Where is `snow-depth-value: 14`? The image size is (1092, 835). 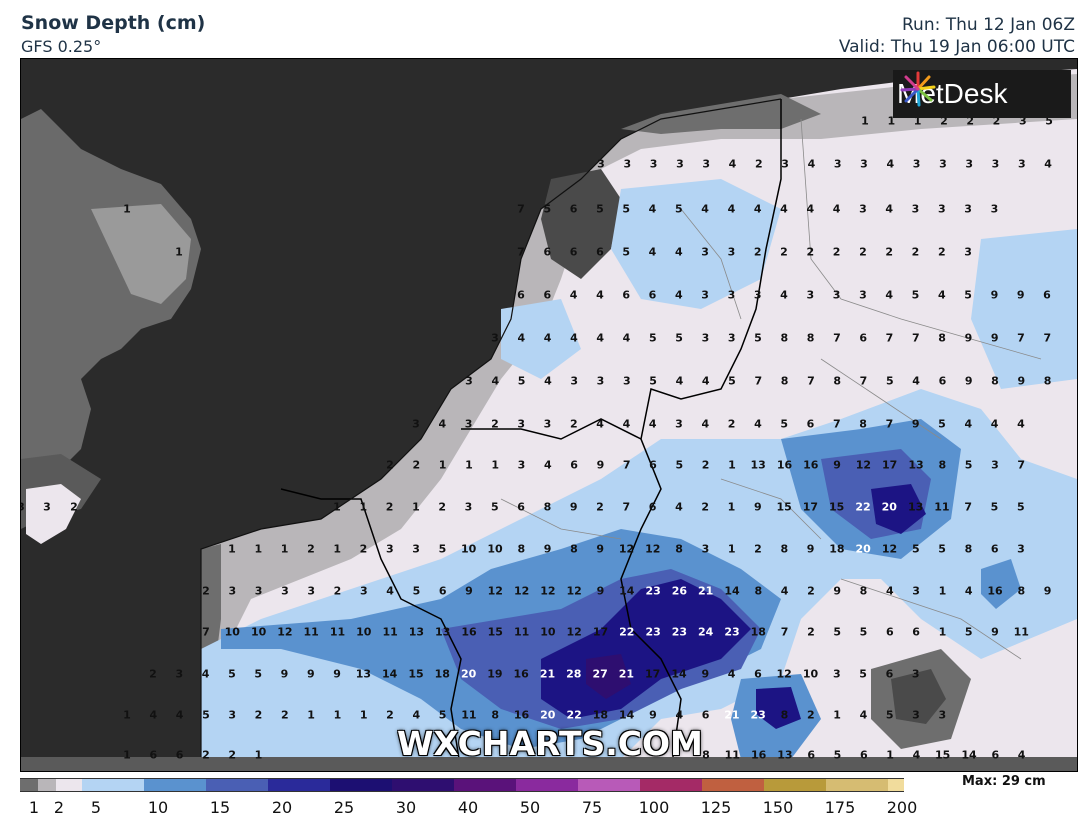
snow-depth-value: 14 is located at coordinates (732, 591).